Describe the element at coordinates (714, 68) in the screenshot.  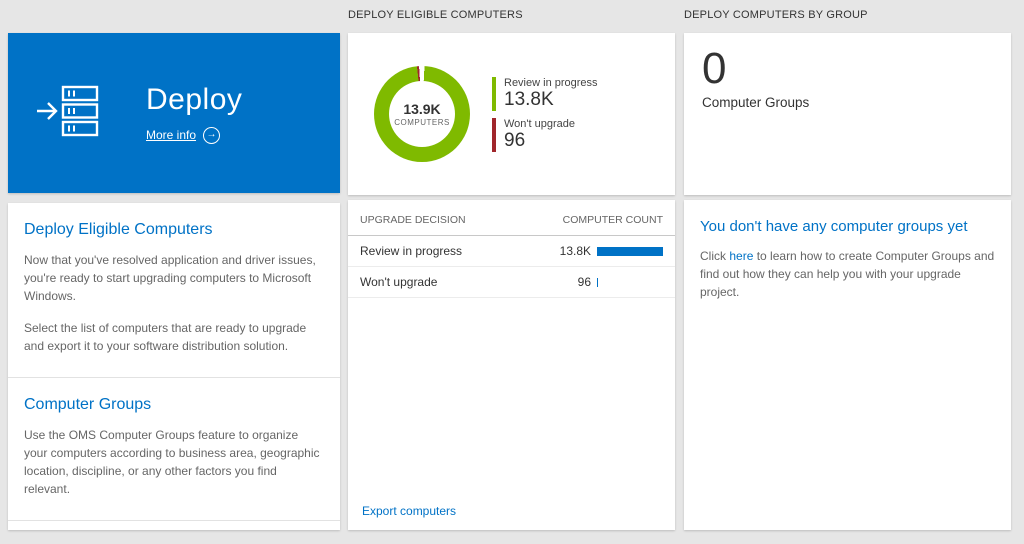
I see `group-count: 0` at that location.